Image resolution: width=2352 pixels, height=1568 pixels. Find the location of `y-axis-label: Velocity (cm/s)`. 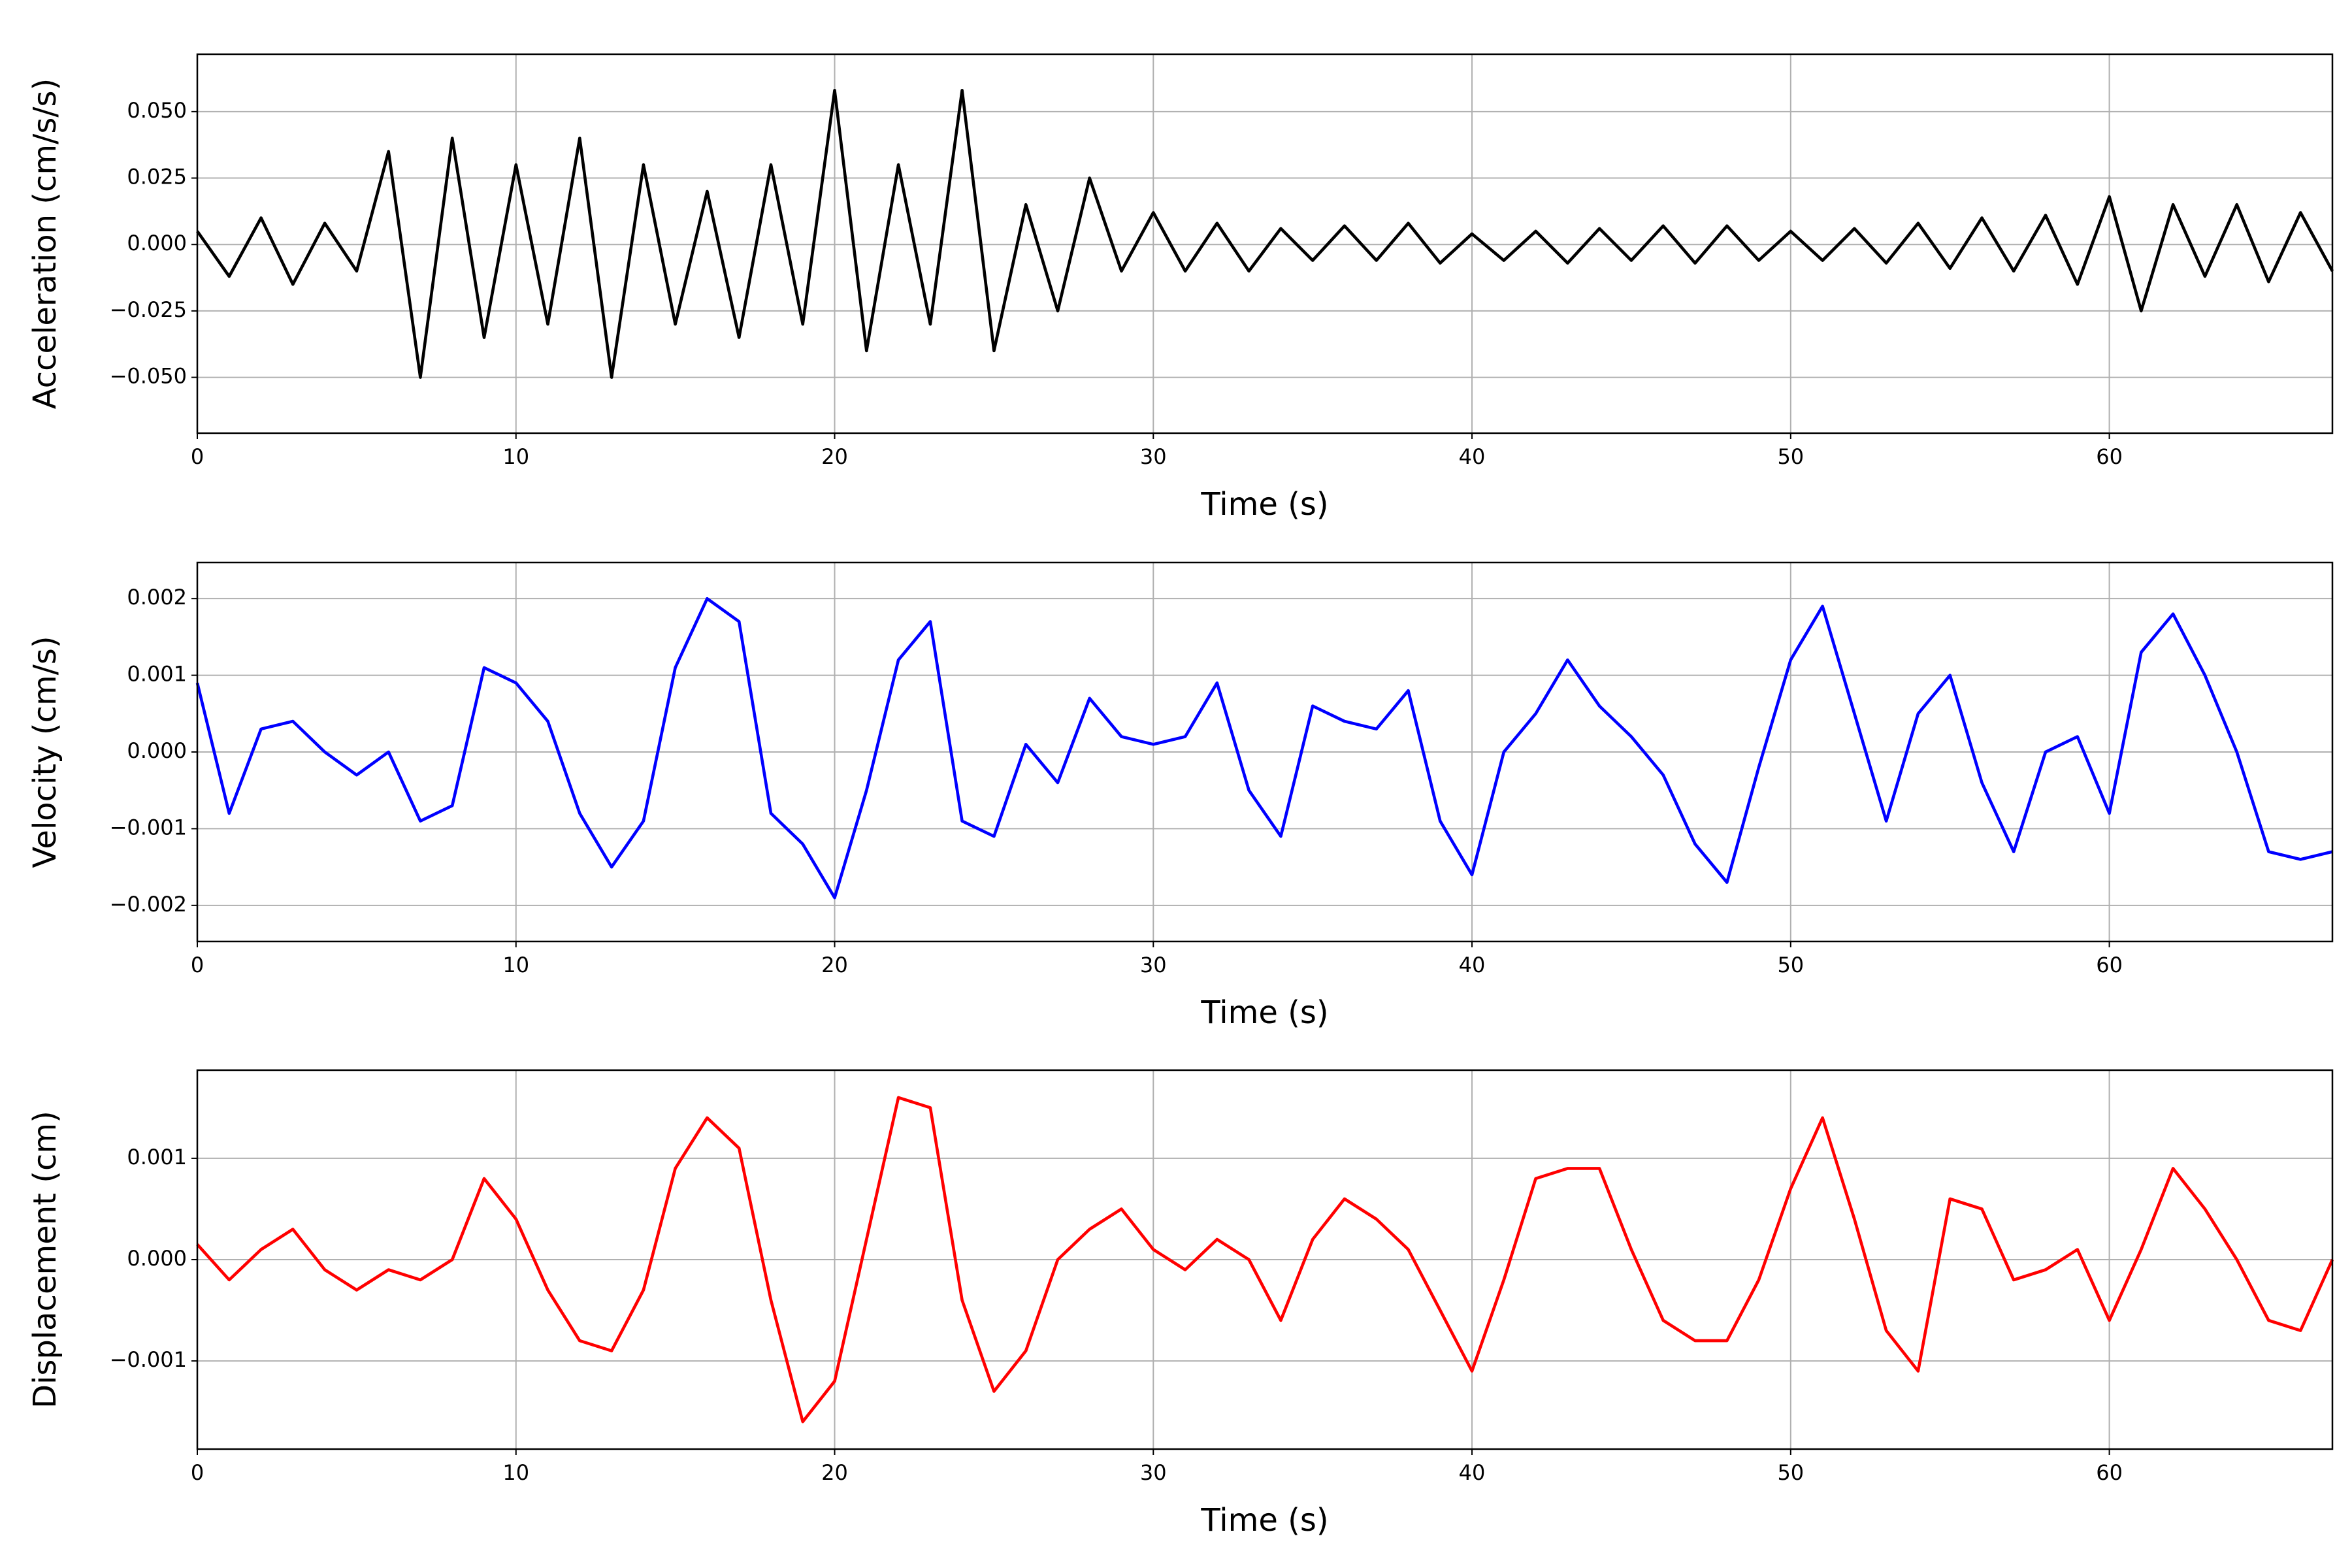

y-axis-label: Velocity (cm/s) is located at coordinates (45, 752).